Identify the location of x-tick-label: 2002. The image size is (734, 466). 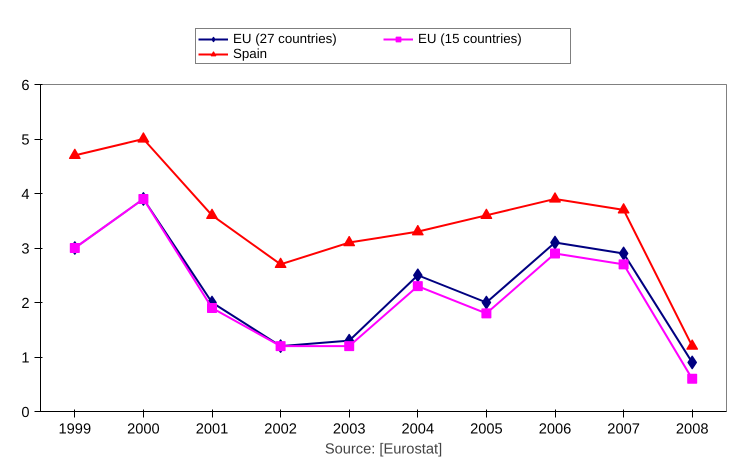
(280, 430).